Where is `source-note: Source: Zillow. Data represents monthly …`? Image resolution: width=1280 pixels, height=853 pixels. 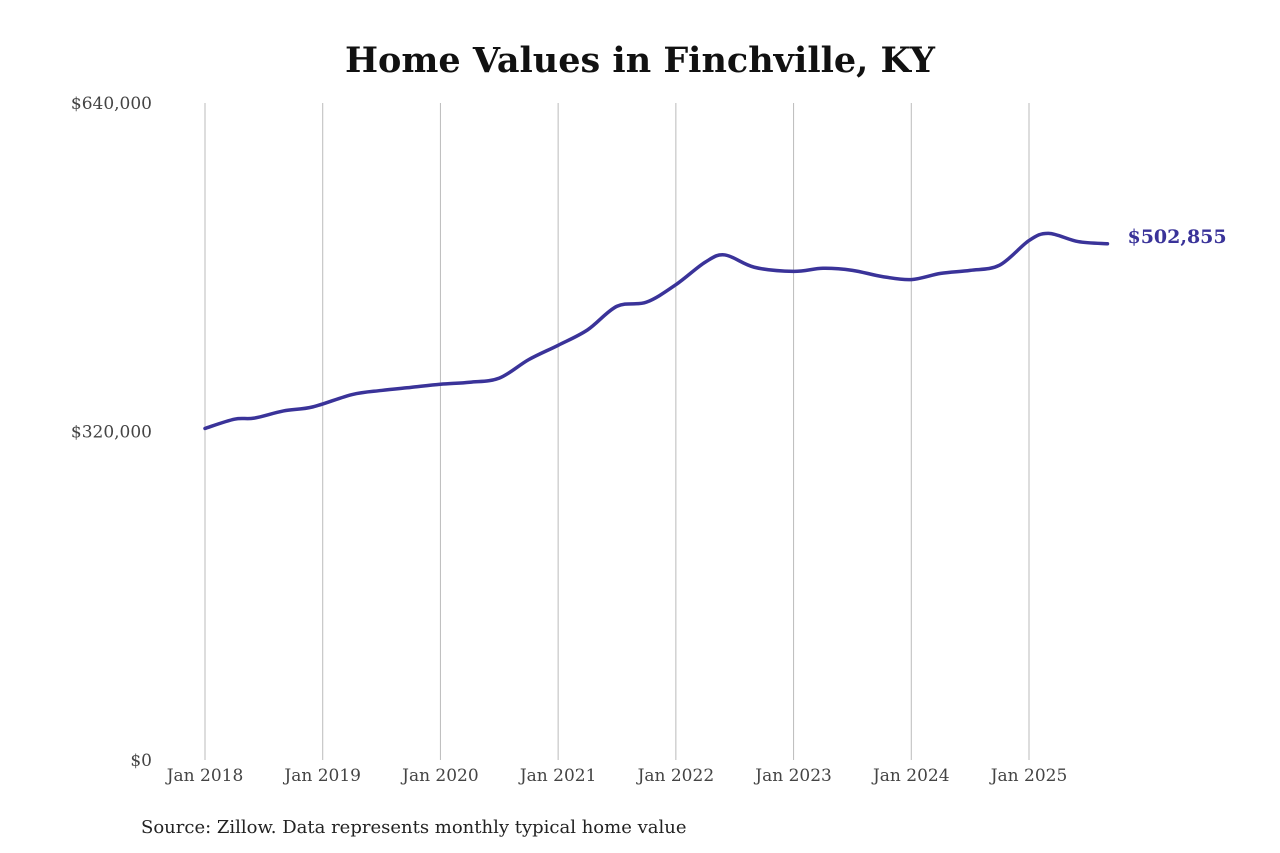 source-note: Source: Zillow. Data represents monthly … is located at coordinates (414, 827).